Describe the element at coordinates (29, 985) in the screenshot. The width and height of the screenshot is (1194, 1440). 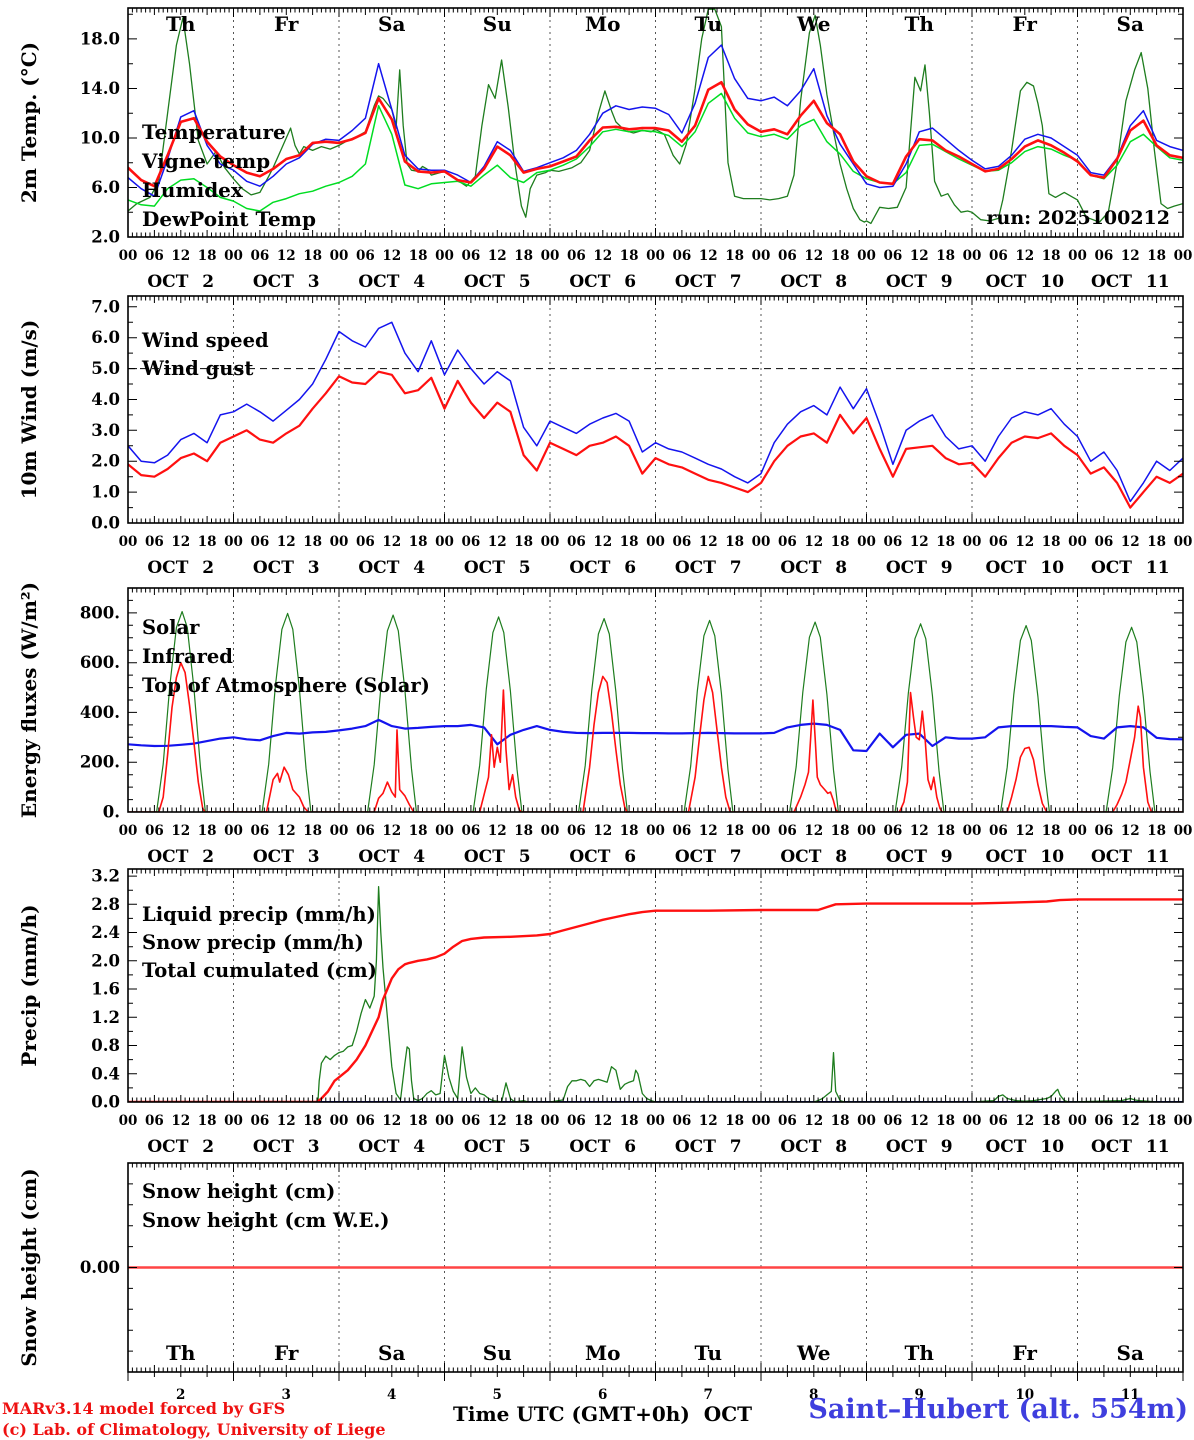
I see `y-axis-label: Precip (mm/h)` at that location.